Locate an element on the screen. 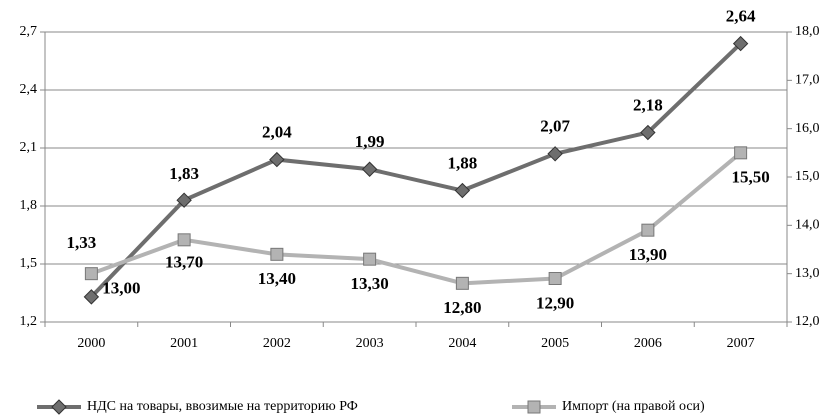  x-tick-label: 2005 is located at coordinates (555, 343).